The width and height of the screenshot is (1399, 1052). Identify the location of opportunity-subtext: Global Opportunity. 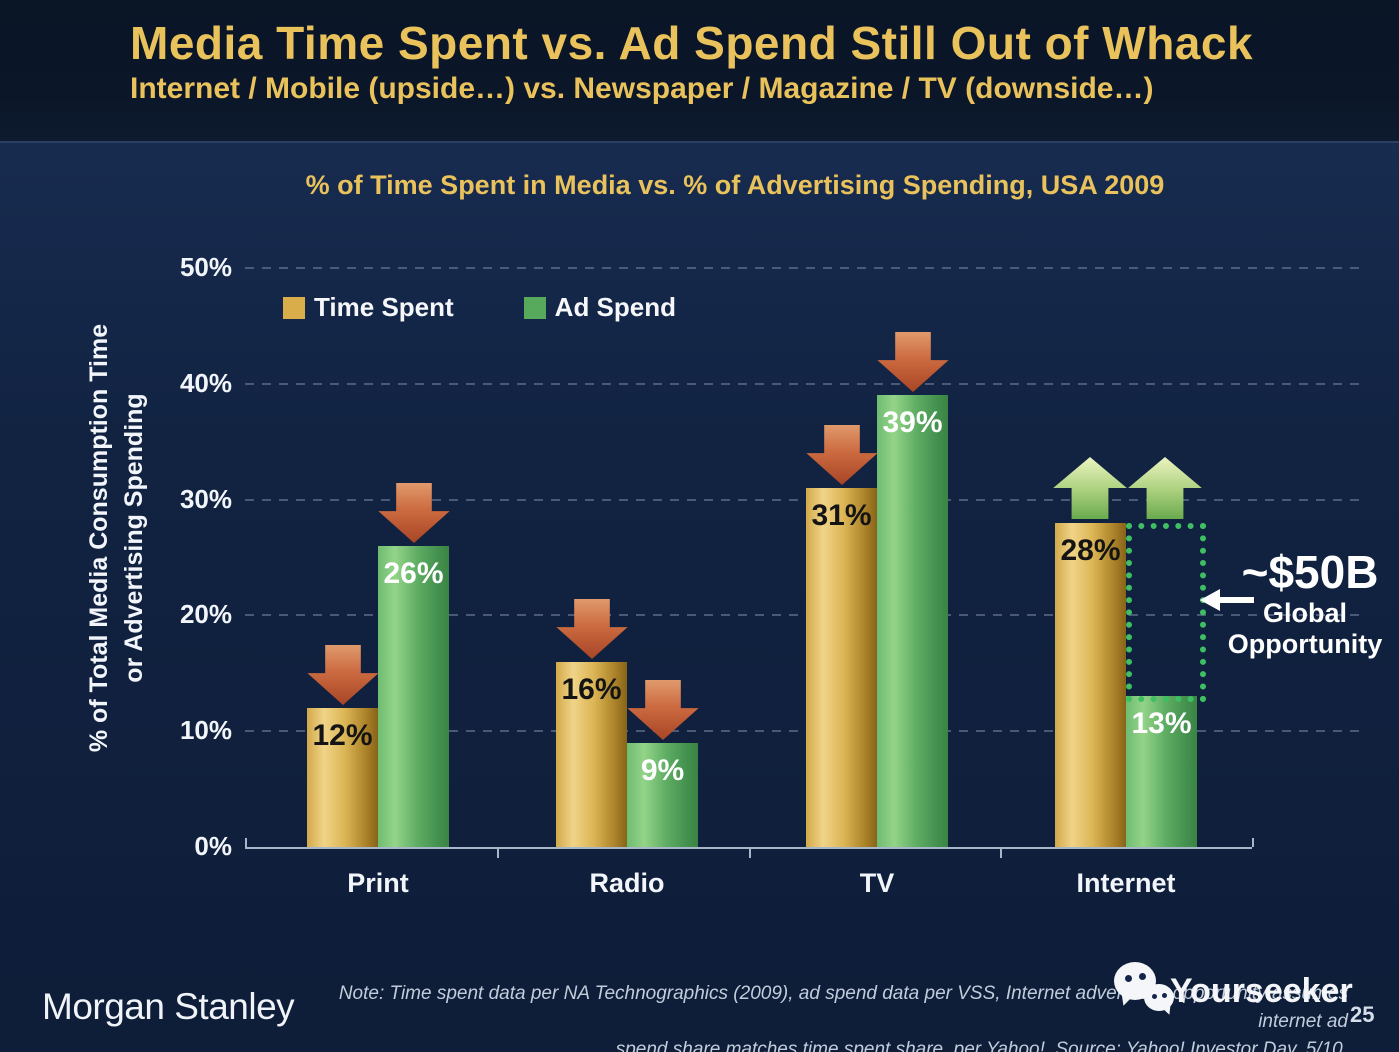
(1305, 629).